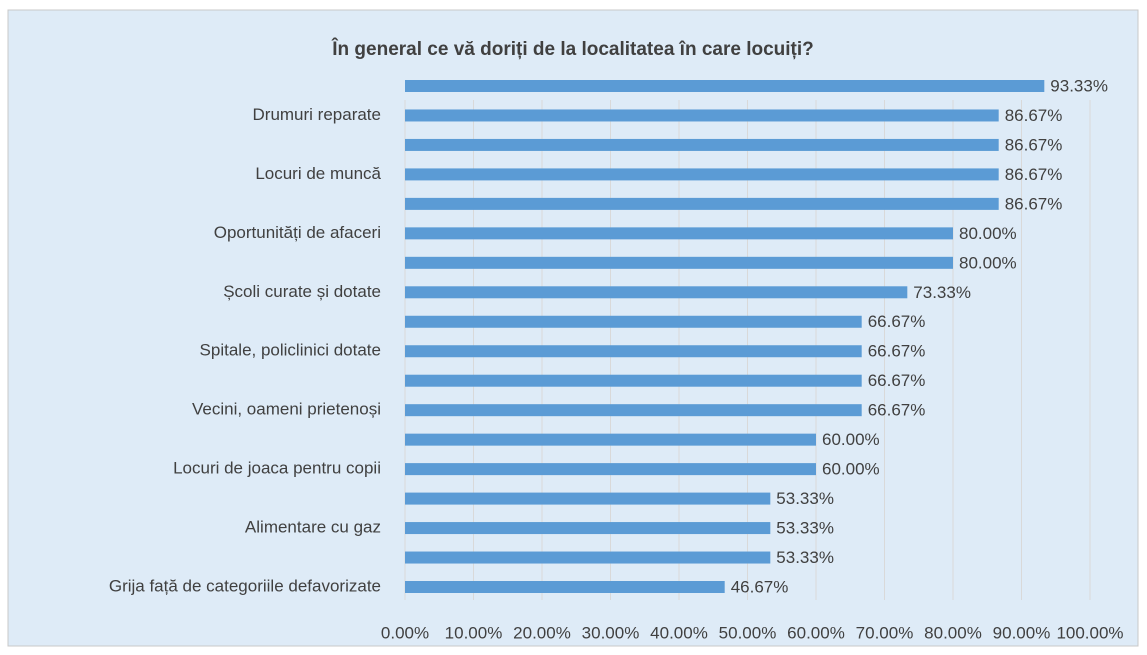 The width and height of the screenshot is (1147, 655). What do you see at coordinates (748, 632) in the screenshot?
I see `x-tick-label: 50.00%` at bounding box center [748, 632].